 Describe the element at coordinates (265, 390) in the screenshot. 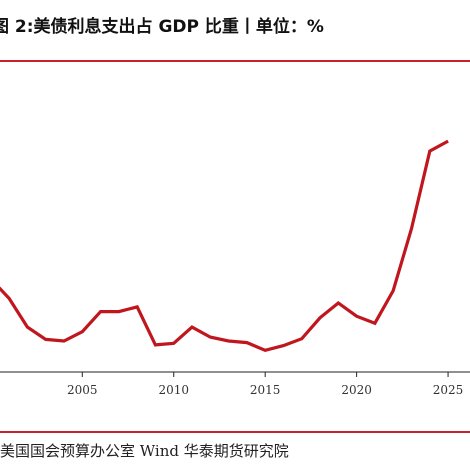

I see `x-tick-label: 2015` at that location.